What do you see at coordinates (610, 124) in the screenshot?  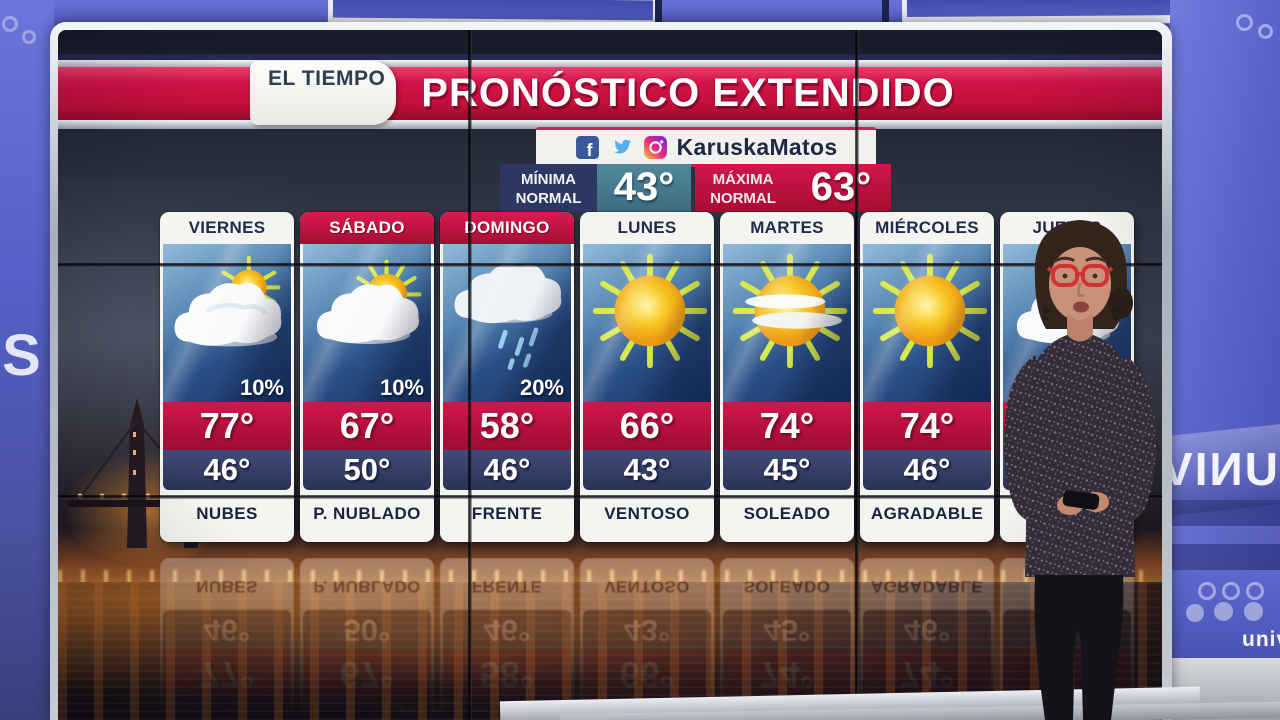 I see `banner-silver-edge-bottom` at bounding box center [610, 124].